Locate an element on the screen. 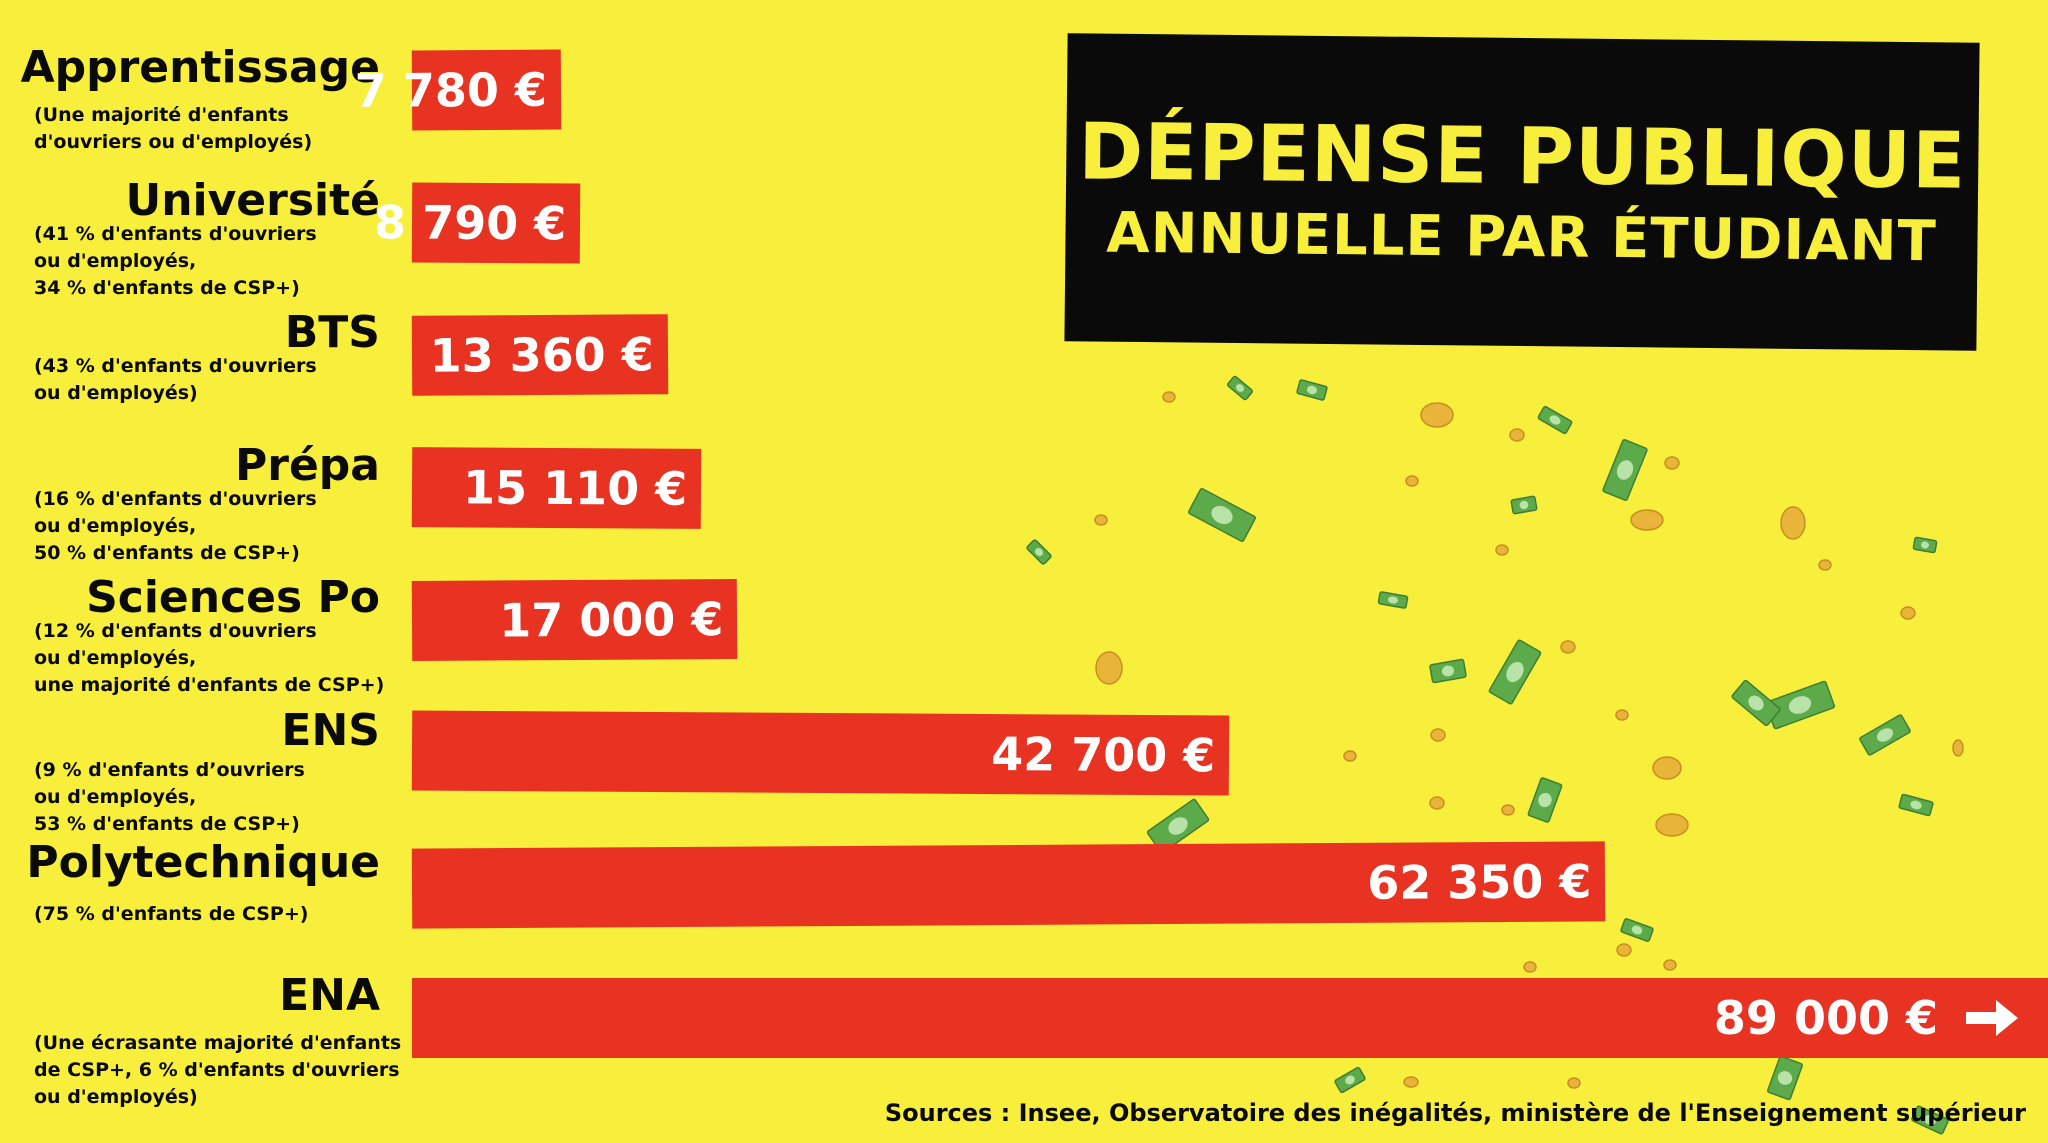 This screenshot has width=2048, height=1143. bar: 62 350 € is located at coordinates (1008, 885).